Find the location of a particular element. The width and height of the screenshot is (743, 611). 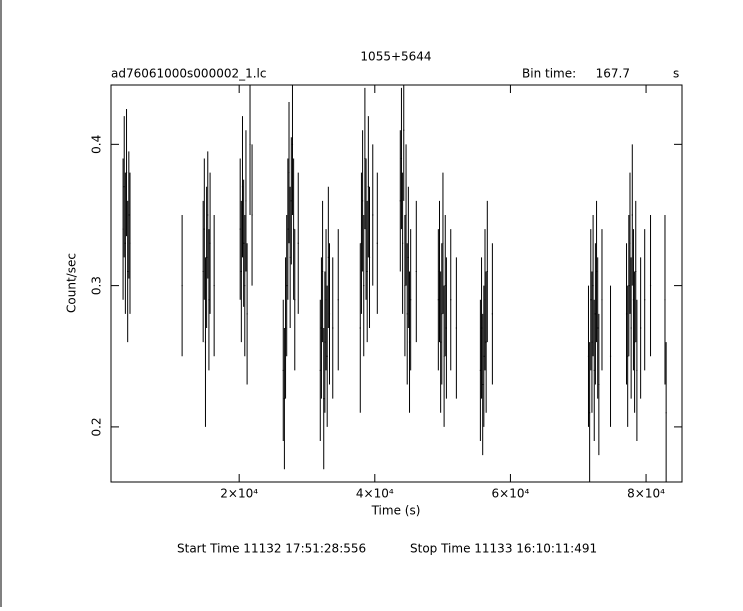

y-tick-label: 0.2 is located at coordinates (97, 426).